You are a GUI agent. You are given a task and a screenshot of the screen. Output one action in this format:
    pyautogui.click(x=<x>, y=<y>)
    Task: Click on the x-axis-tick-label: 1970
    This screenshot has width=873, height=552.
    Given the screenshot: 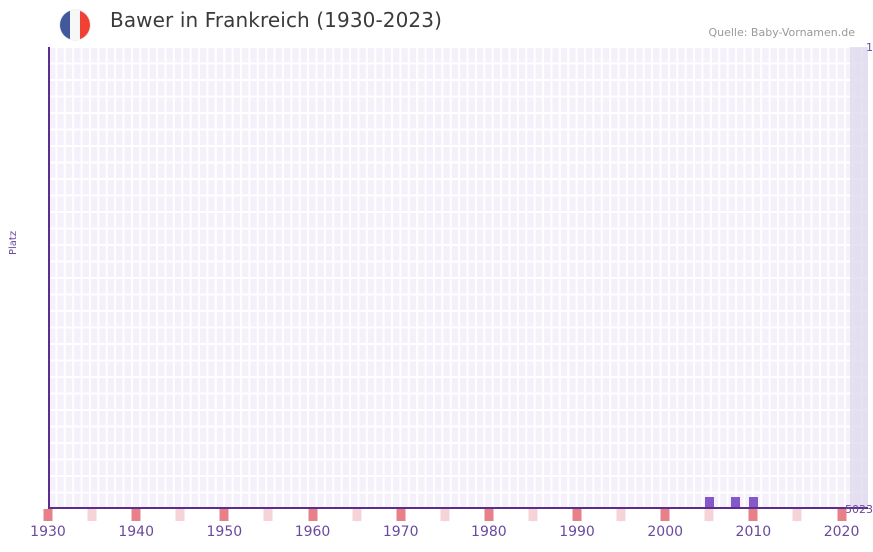 What is the action you would take?
    pyautogui.click(x=400, y=532)
    